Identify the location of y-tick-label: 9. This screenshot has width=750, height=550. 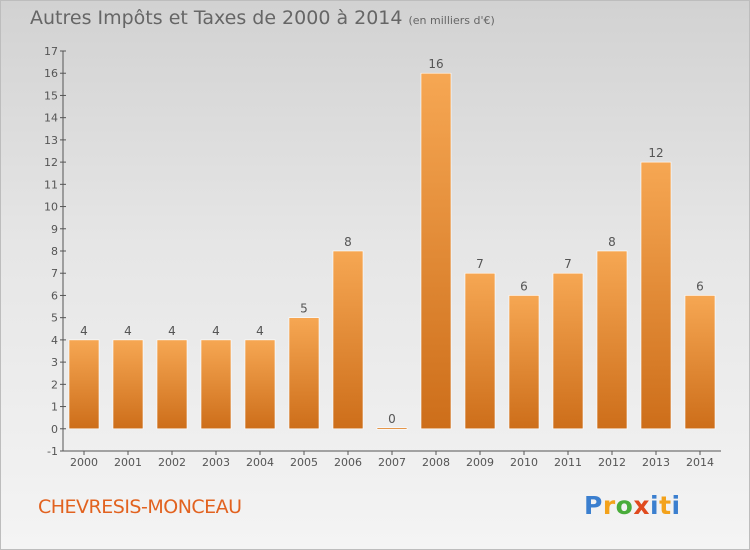
(54, 229).